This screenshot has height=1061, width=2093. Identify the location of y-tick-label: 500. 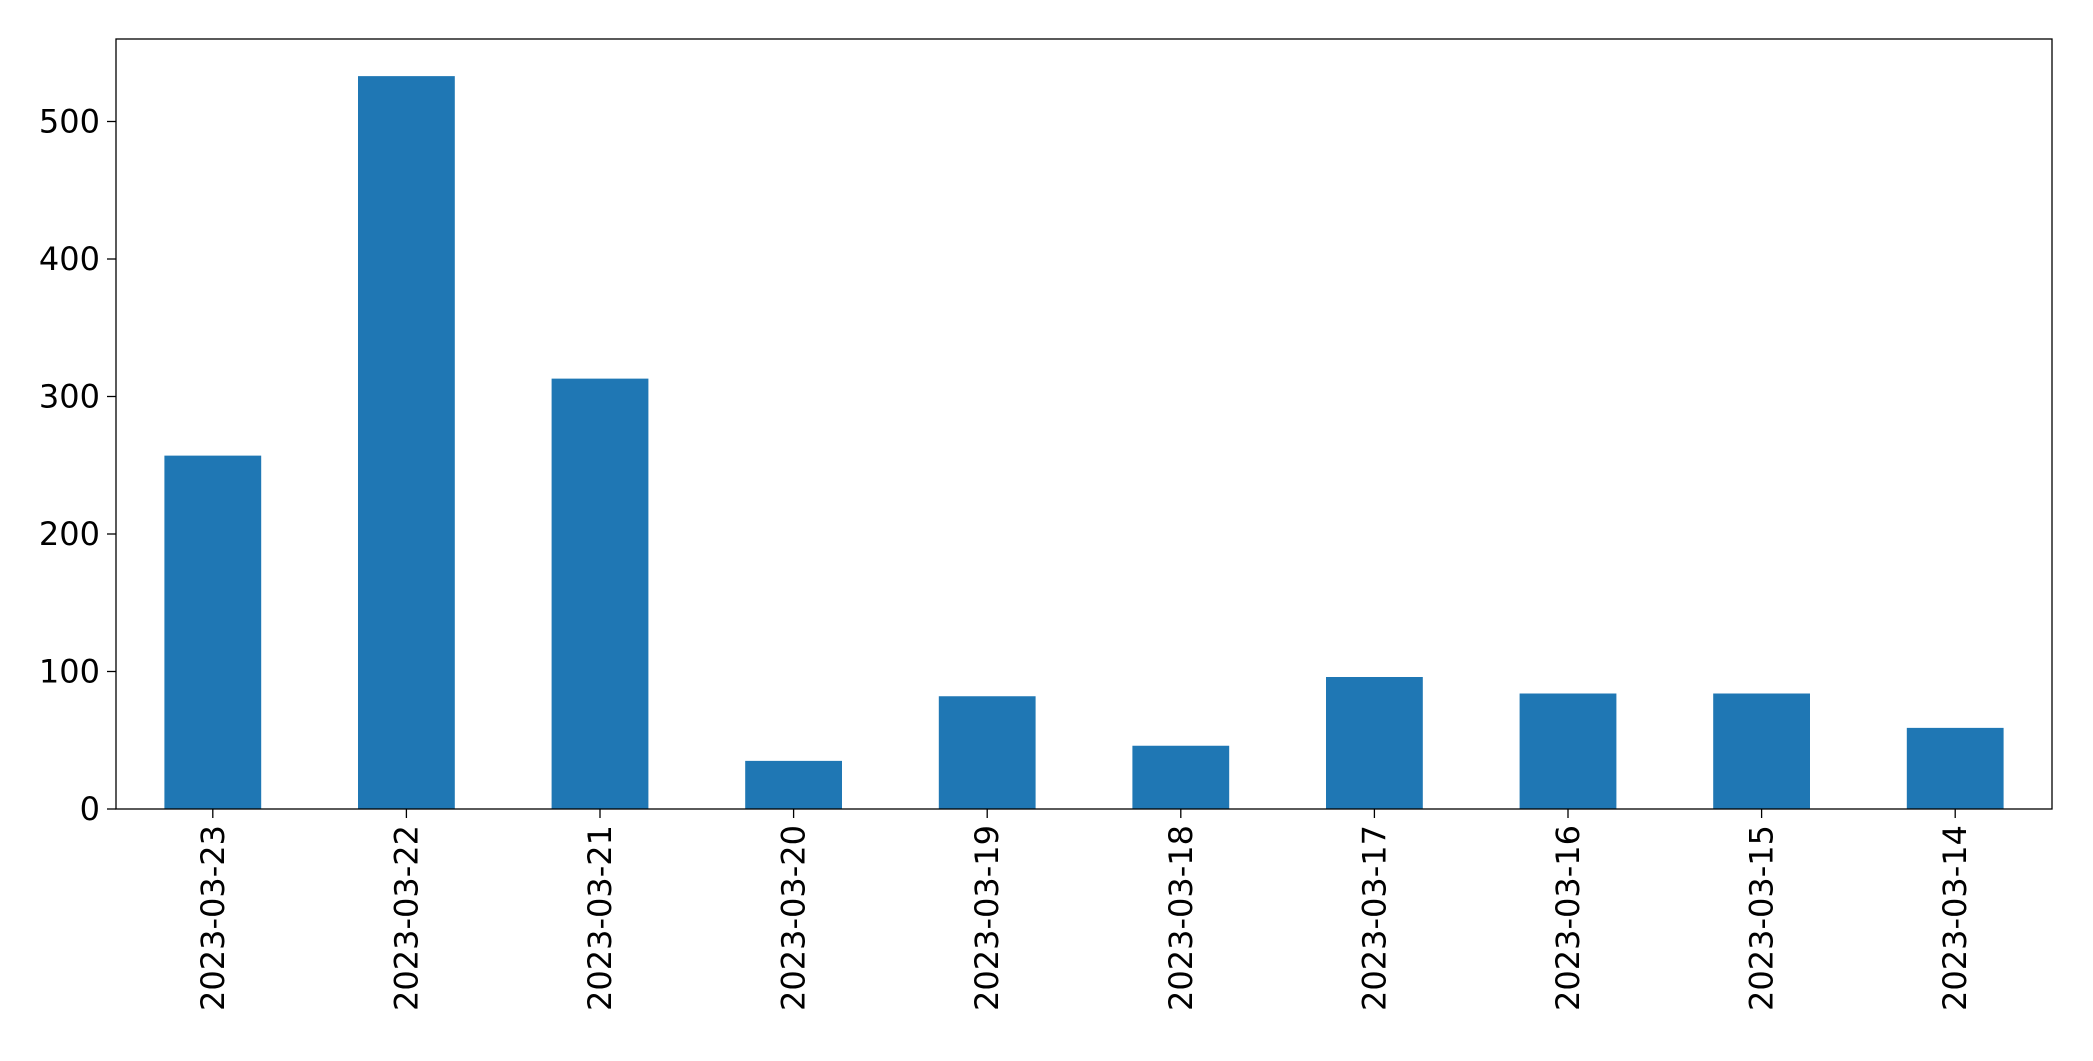
(69, 122).